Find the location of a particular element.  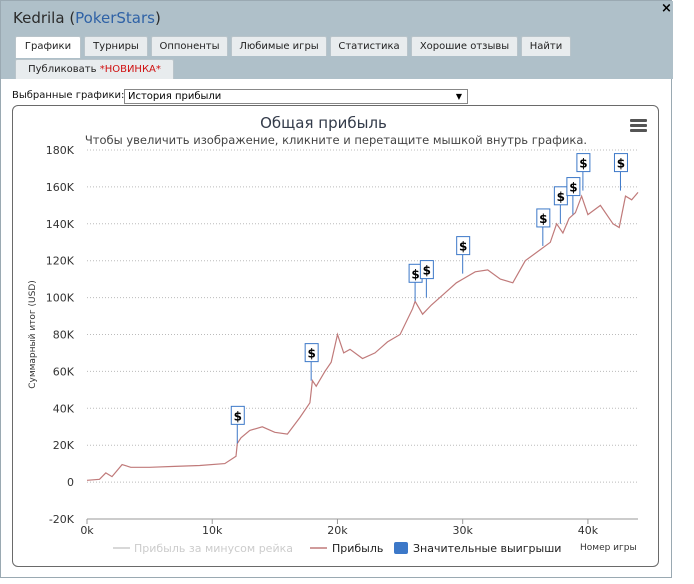

legend-rake-label: Прибыль за минусом рейка is located at coordinates (213, 548).